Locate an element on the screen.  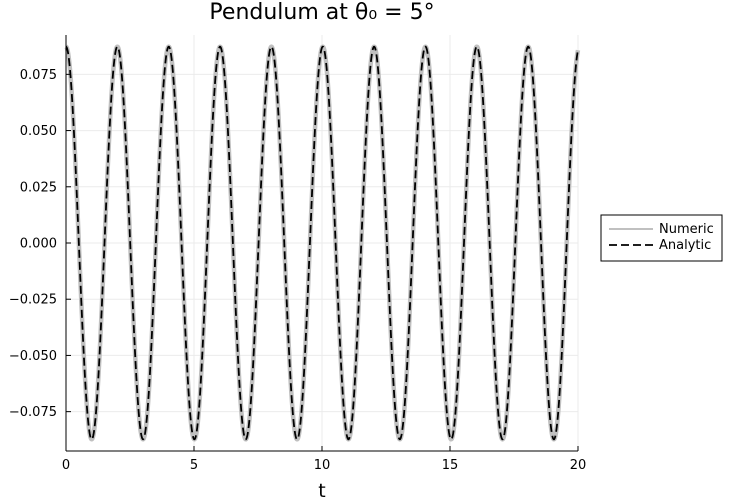
x-tick-label: 20 is located at coordinates (578, 465).